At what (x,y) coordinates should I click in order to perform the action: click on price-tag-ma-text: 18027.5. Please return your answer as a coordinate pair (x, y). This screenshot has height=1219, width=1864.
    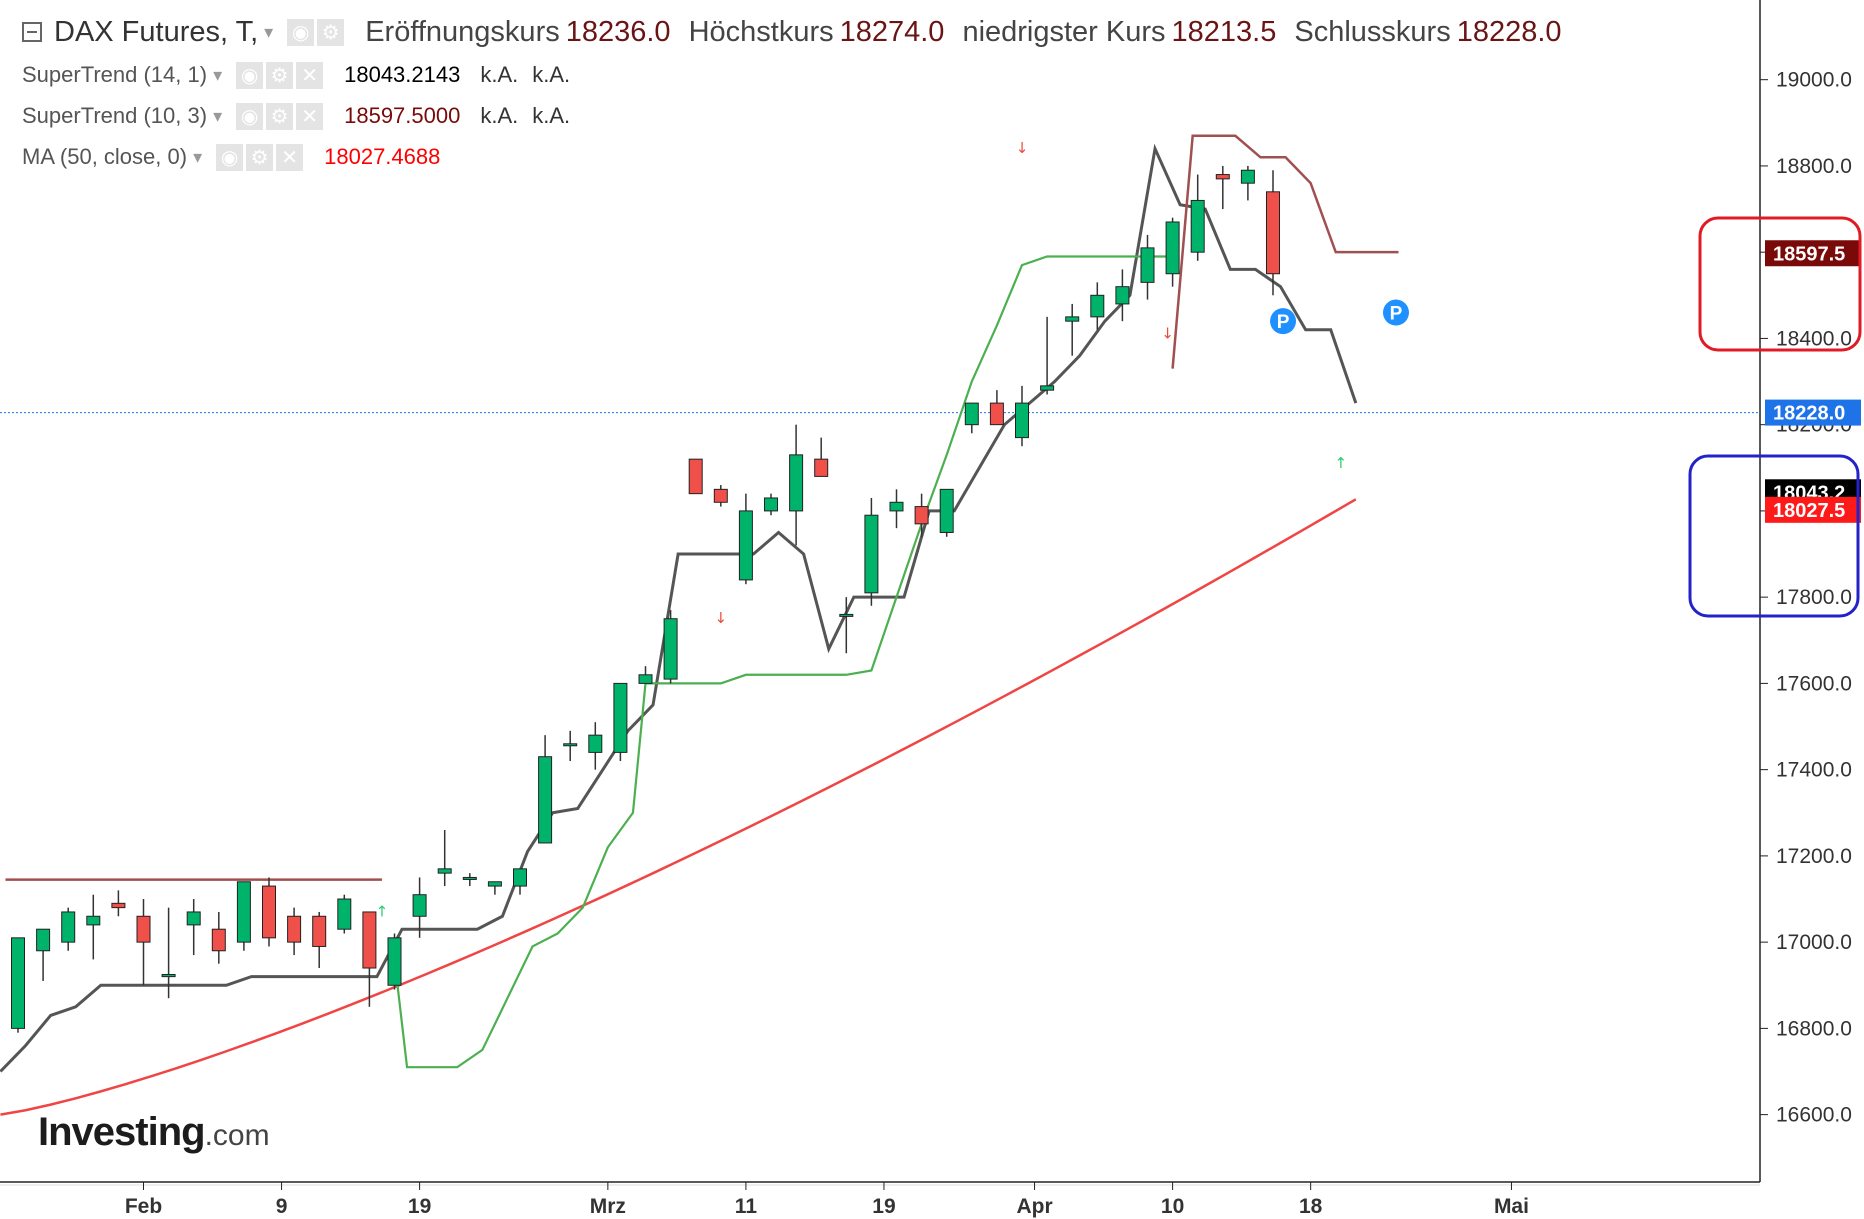
    Looking at the image, I should click on (1809, 511).